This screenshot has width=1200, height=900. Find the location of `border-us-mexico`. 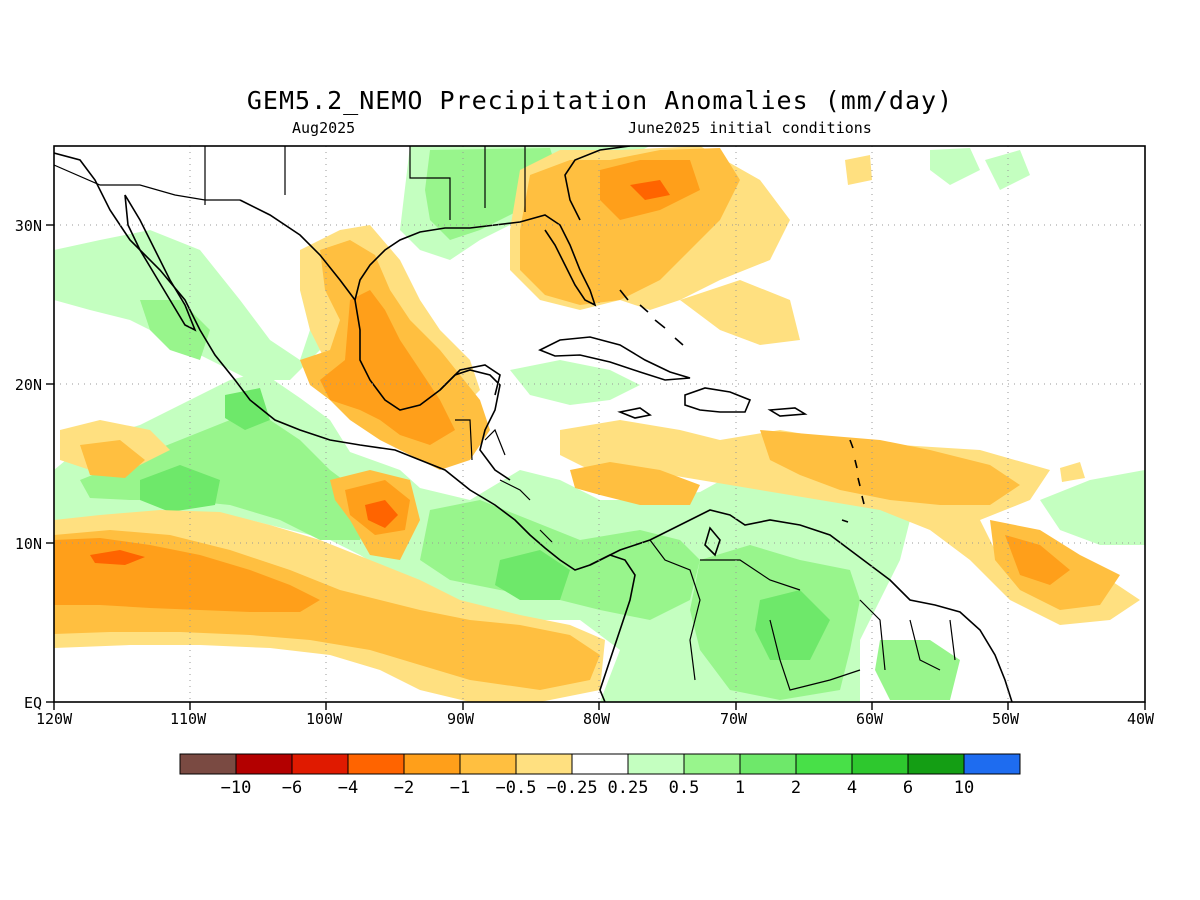

border-us-mexico is located at coordinates (147, 182).